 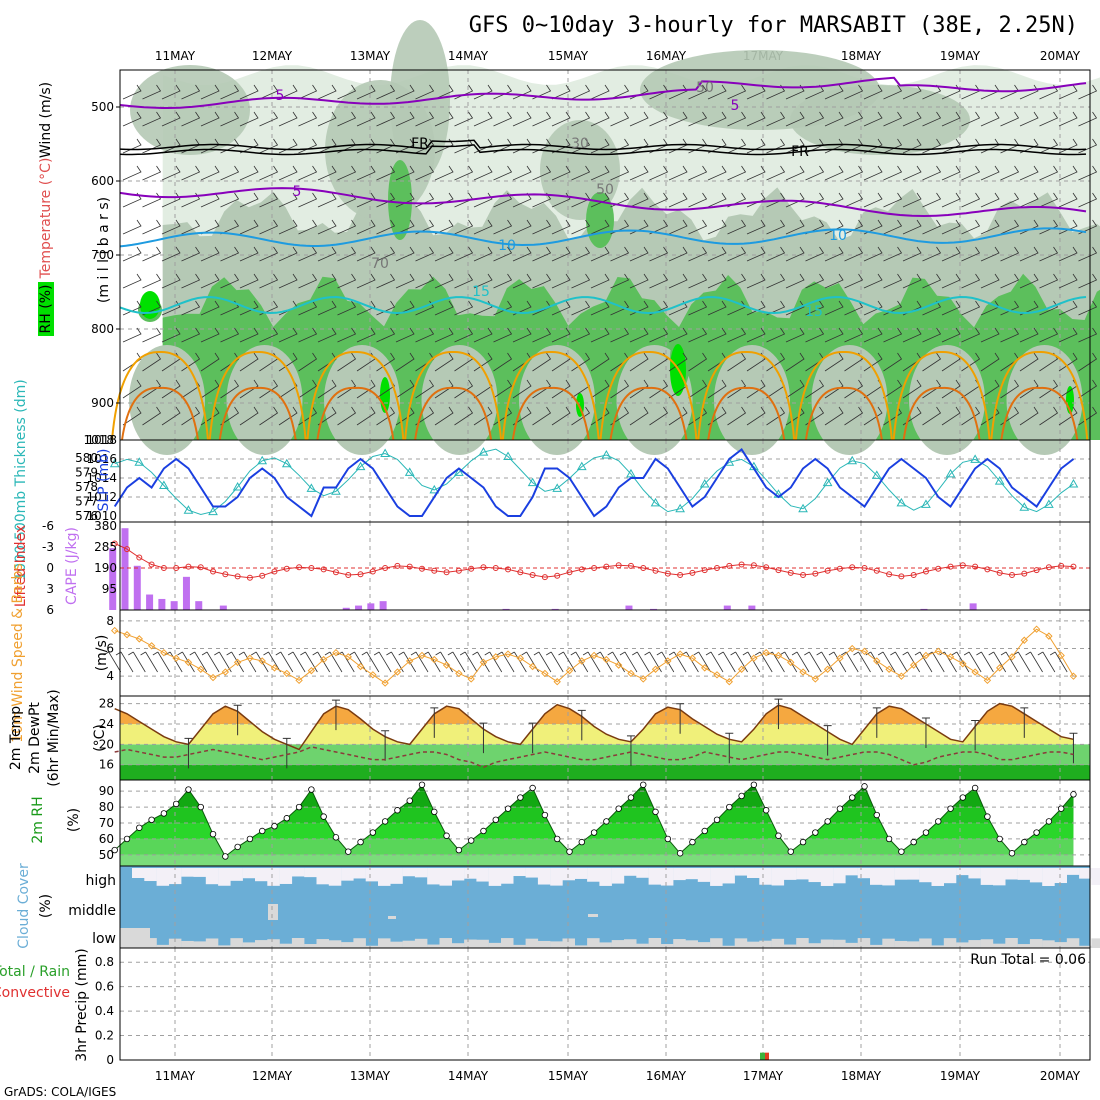 What do you see at coordinates (38, 819) in the screenshot?
I see `axis-label-rh2m: 2m RH` at bounding box center [38, 819].